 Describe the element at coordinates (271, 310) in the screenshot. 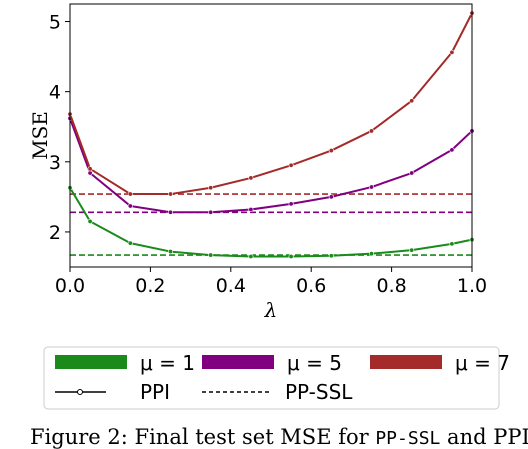

I see `x-axis-label: λ` at that location.